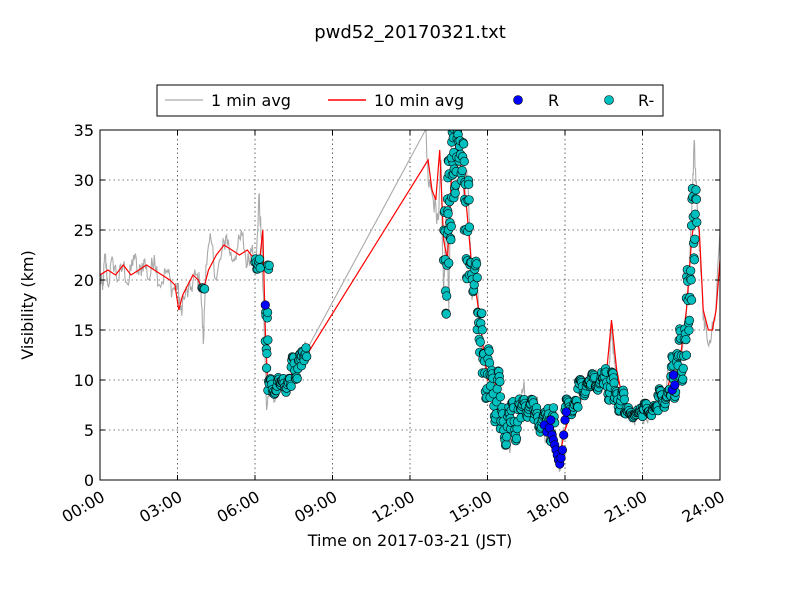 This screenshot has height=604, width=800. I want to click on y-tick-label: 20, so click(84, 280).